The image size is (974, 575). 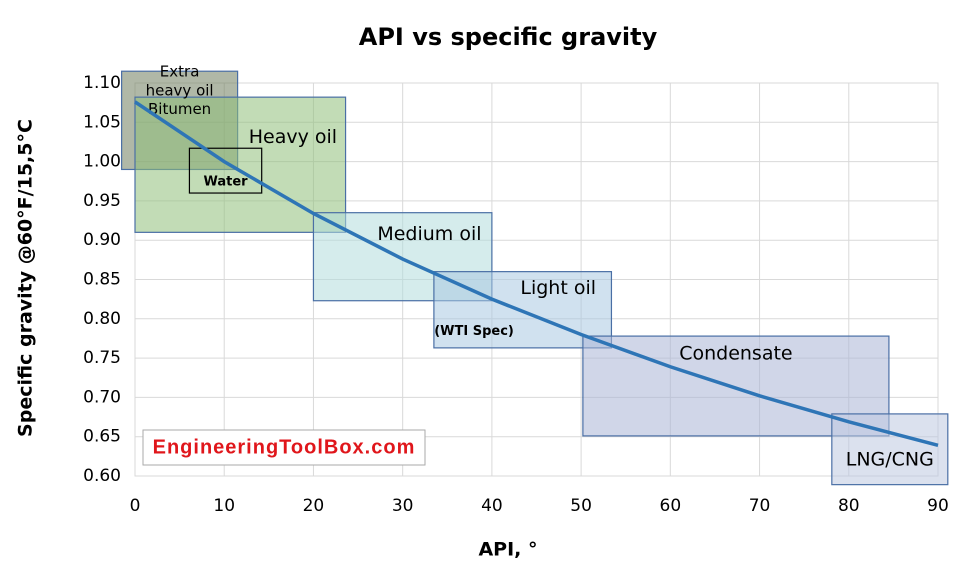 What do you see at coordinates (938, 506) in the screenshot?
I see `x-tick-label: 90` at bounding box center [938, 506].